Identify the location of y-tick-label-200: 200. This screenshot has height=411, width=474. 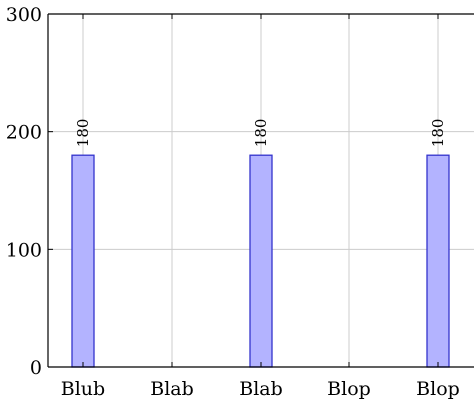
(24, 133).